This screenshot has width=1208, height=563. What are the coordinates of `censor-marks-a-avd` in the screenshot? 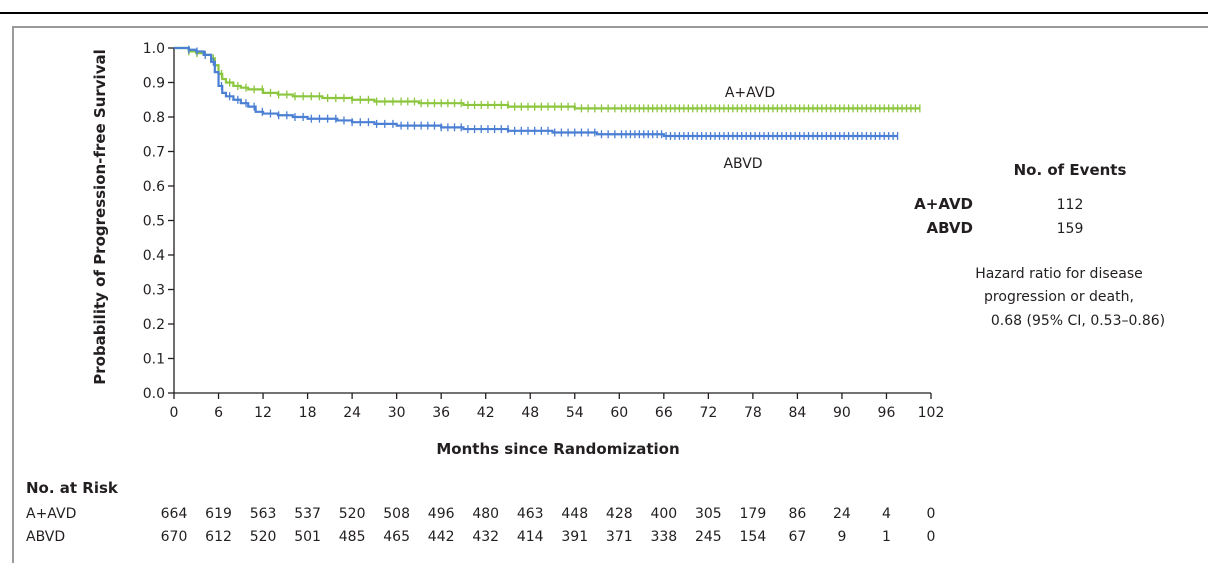 It's located at (554, 80).